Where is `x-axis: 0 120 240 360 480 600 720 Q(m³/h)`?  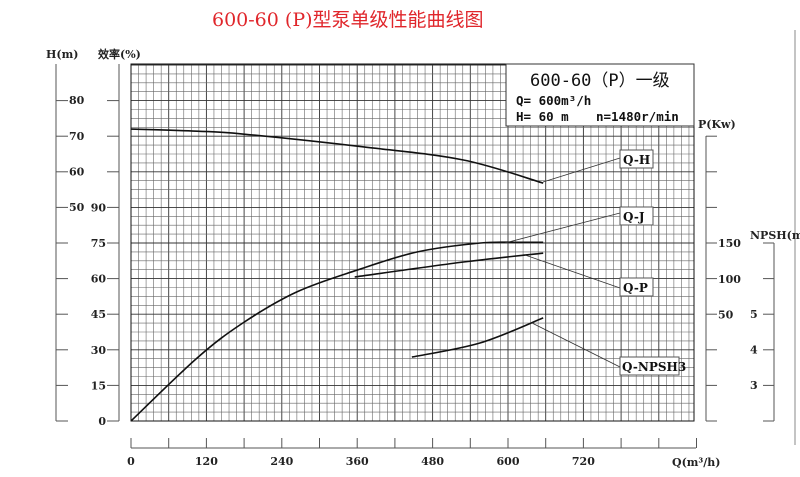 x-axis: 0 120 240 360 480 600 720 Q(m³/h) is located at coordinates (423, 453).